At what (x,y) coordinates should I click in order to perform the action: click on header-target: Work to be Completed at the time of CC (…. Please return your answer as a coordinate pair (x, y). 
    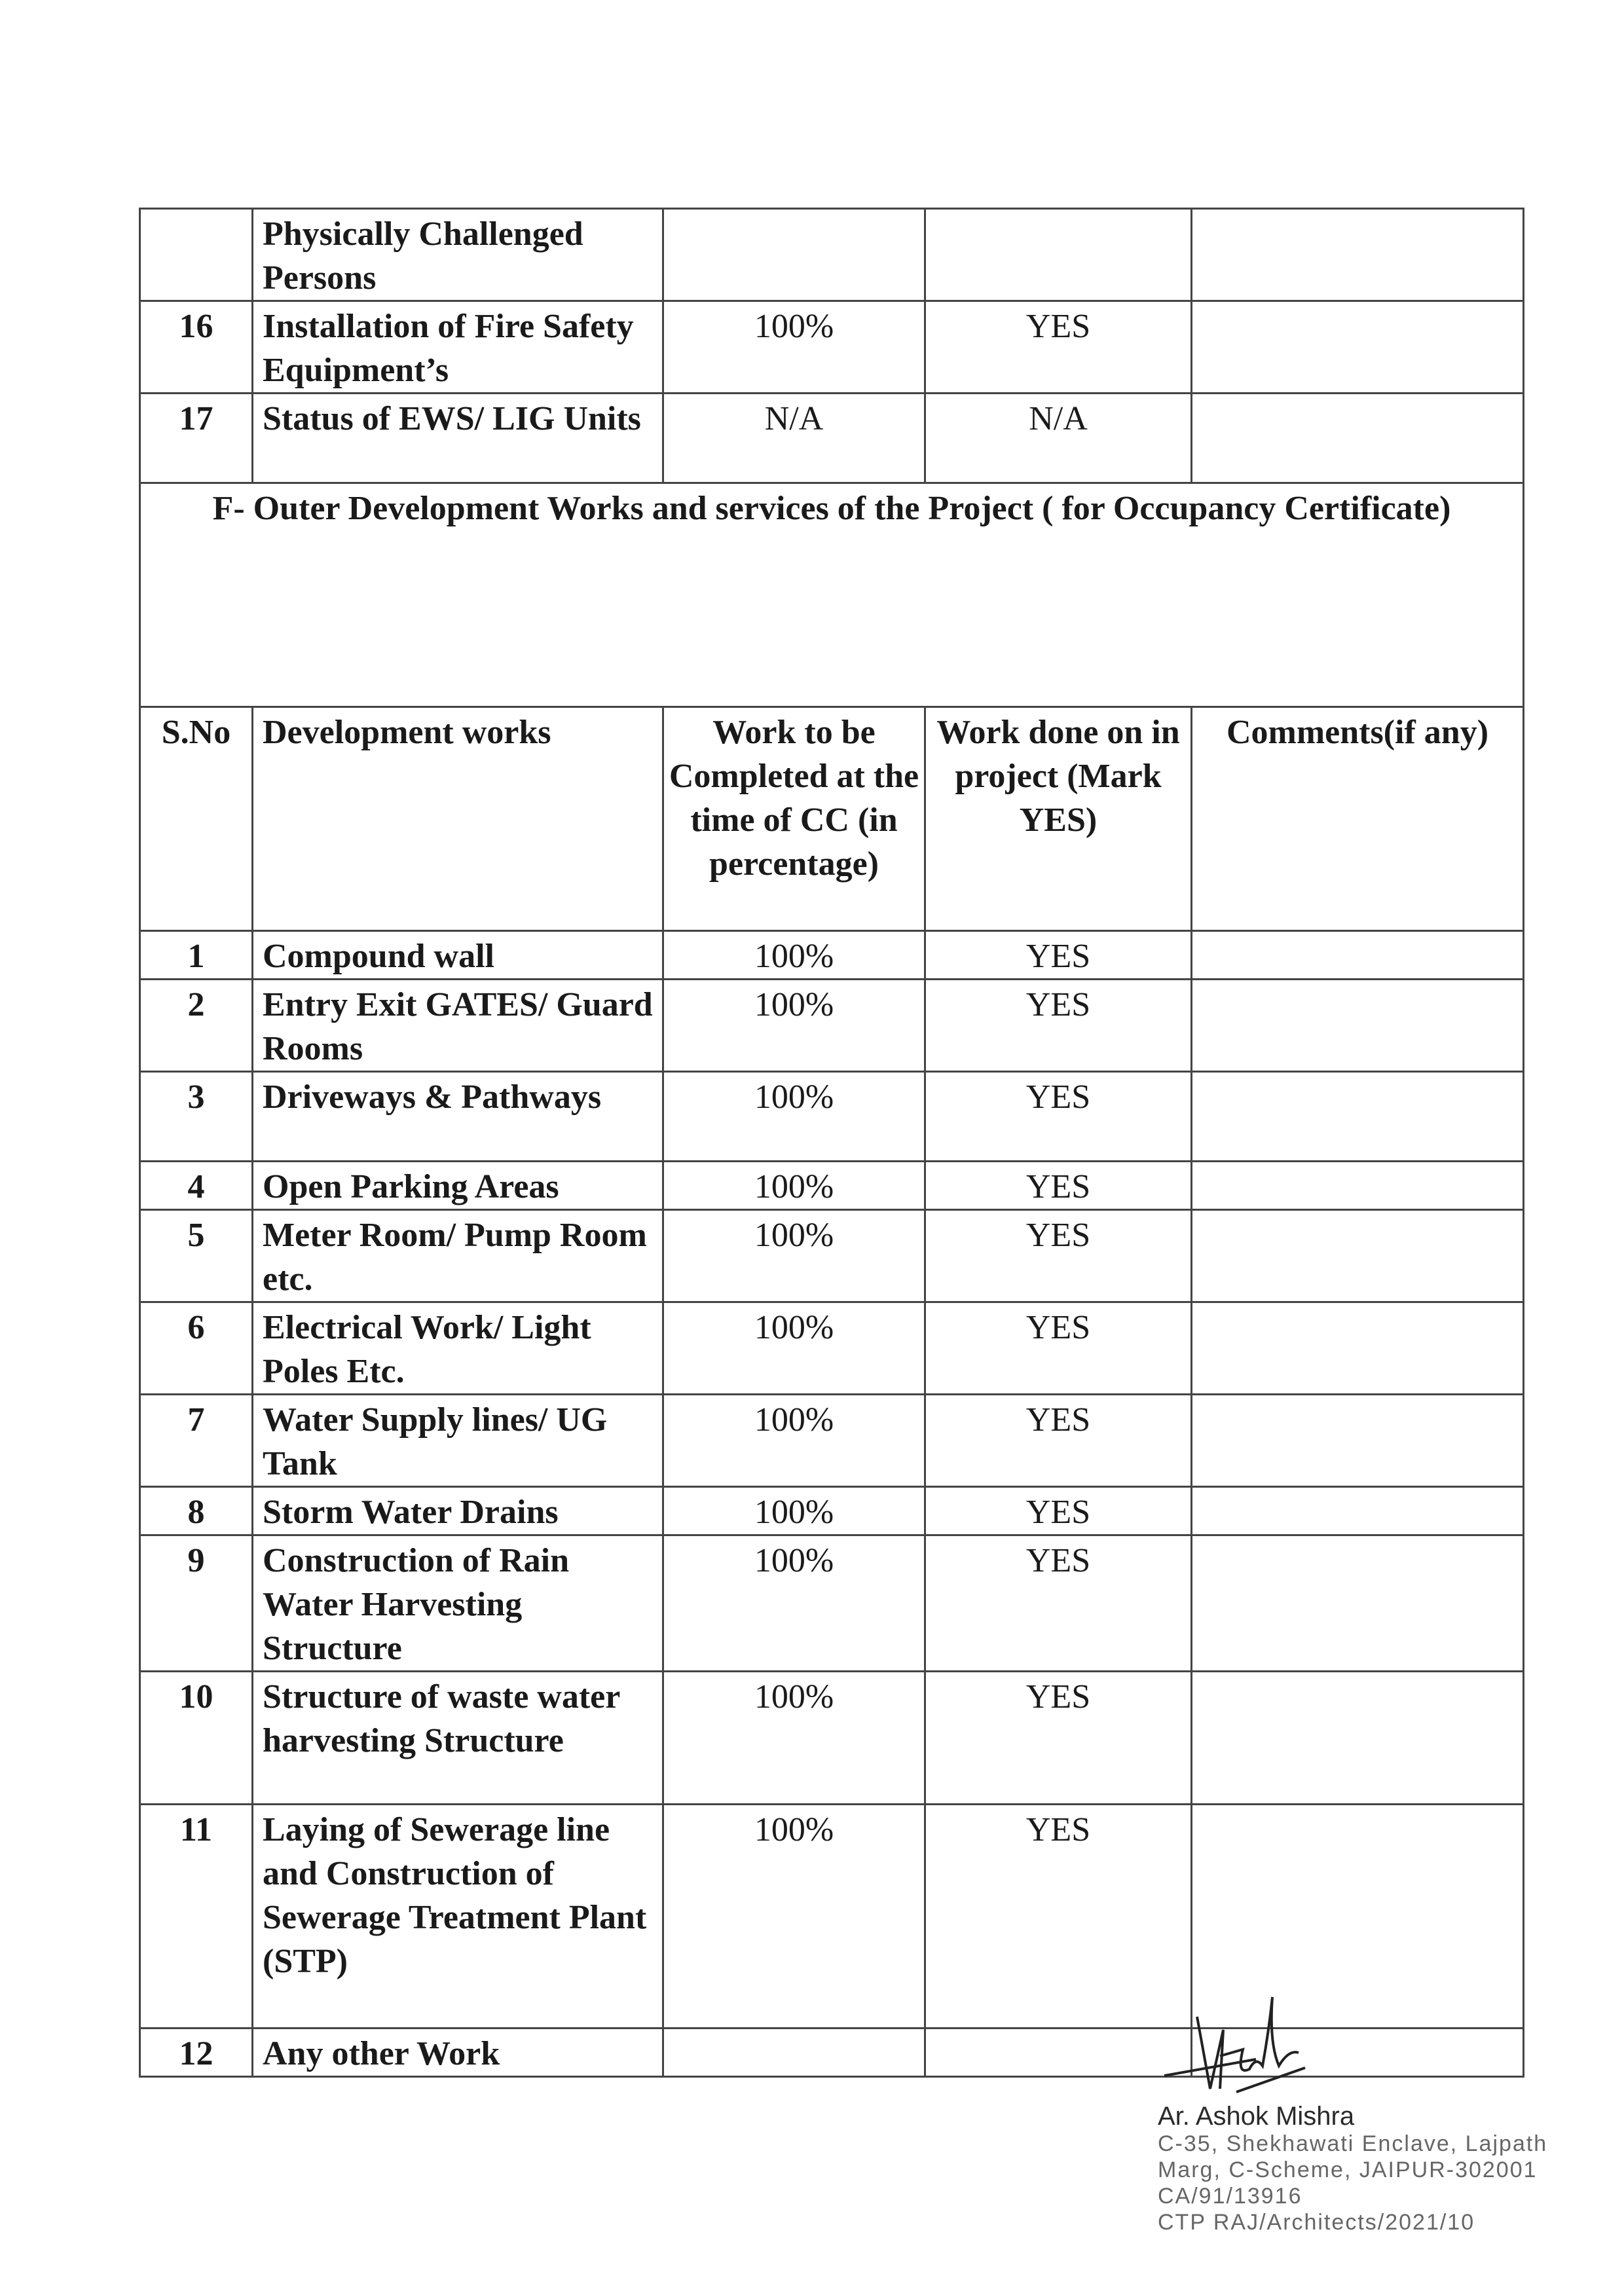
    Looking at the image, I should click on (794, 819).